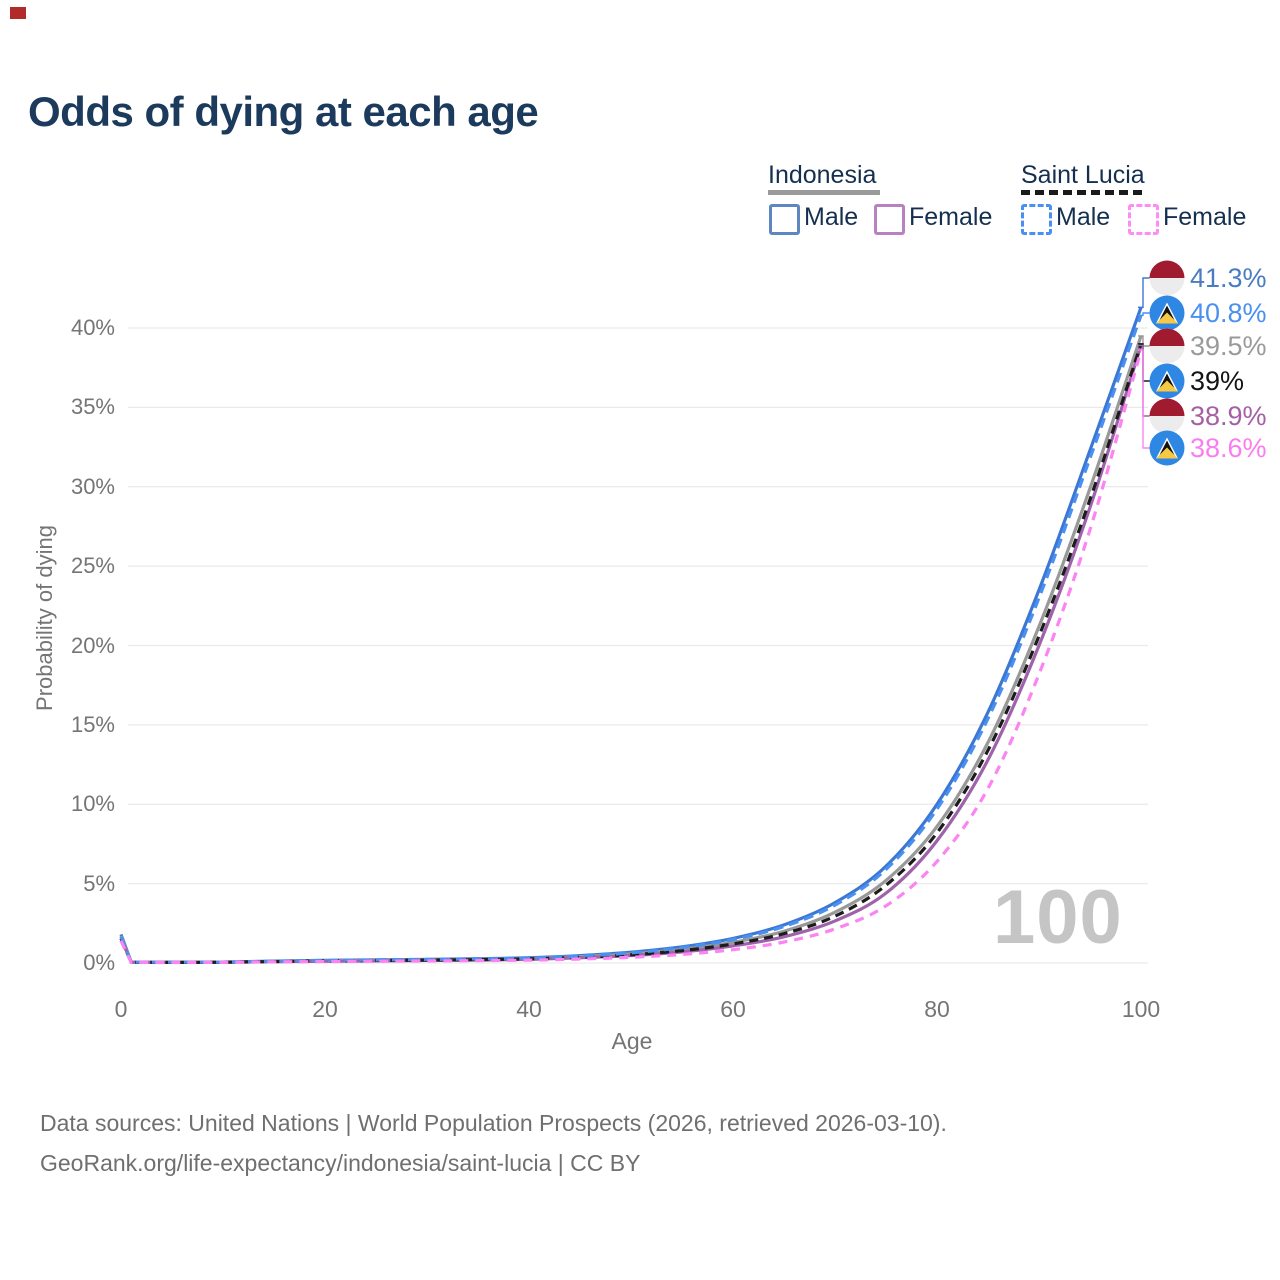 This screenshot has width=1280, height=1280. I want to click on end-label-row-saint-lucia: 39%, so click(1196, 381).